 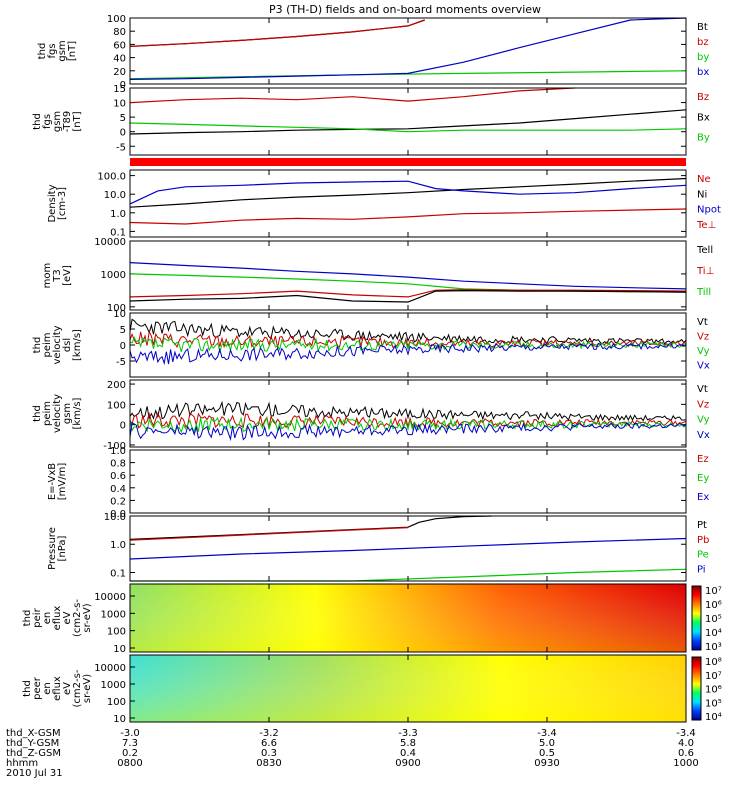 I want to click on legend-item: Ni, so click(x=702, y=194).